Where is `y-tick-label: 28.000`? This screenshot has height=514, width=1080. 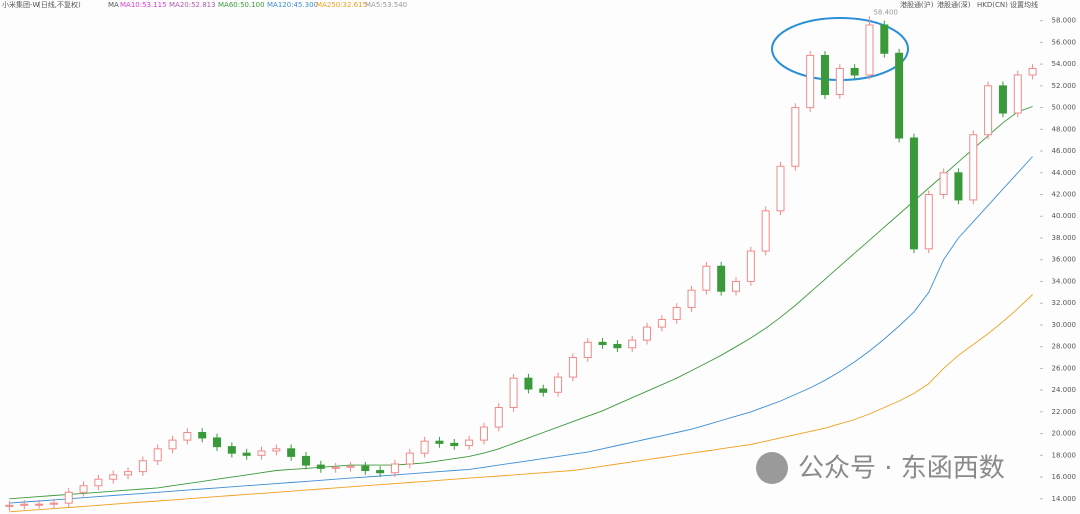
y-tick-label: 28.000 is located at coordinates (1064, 347).